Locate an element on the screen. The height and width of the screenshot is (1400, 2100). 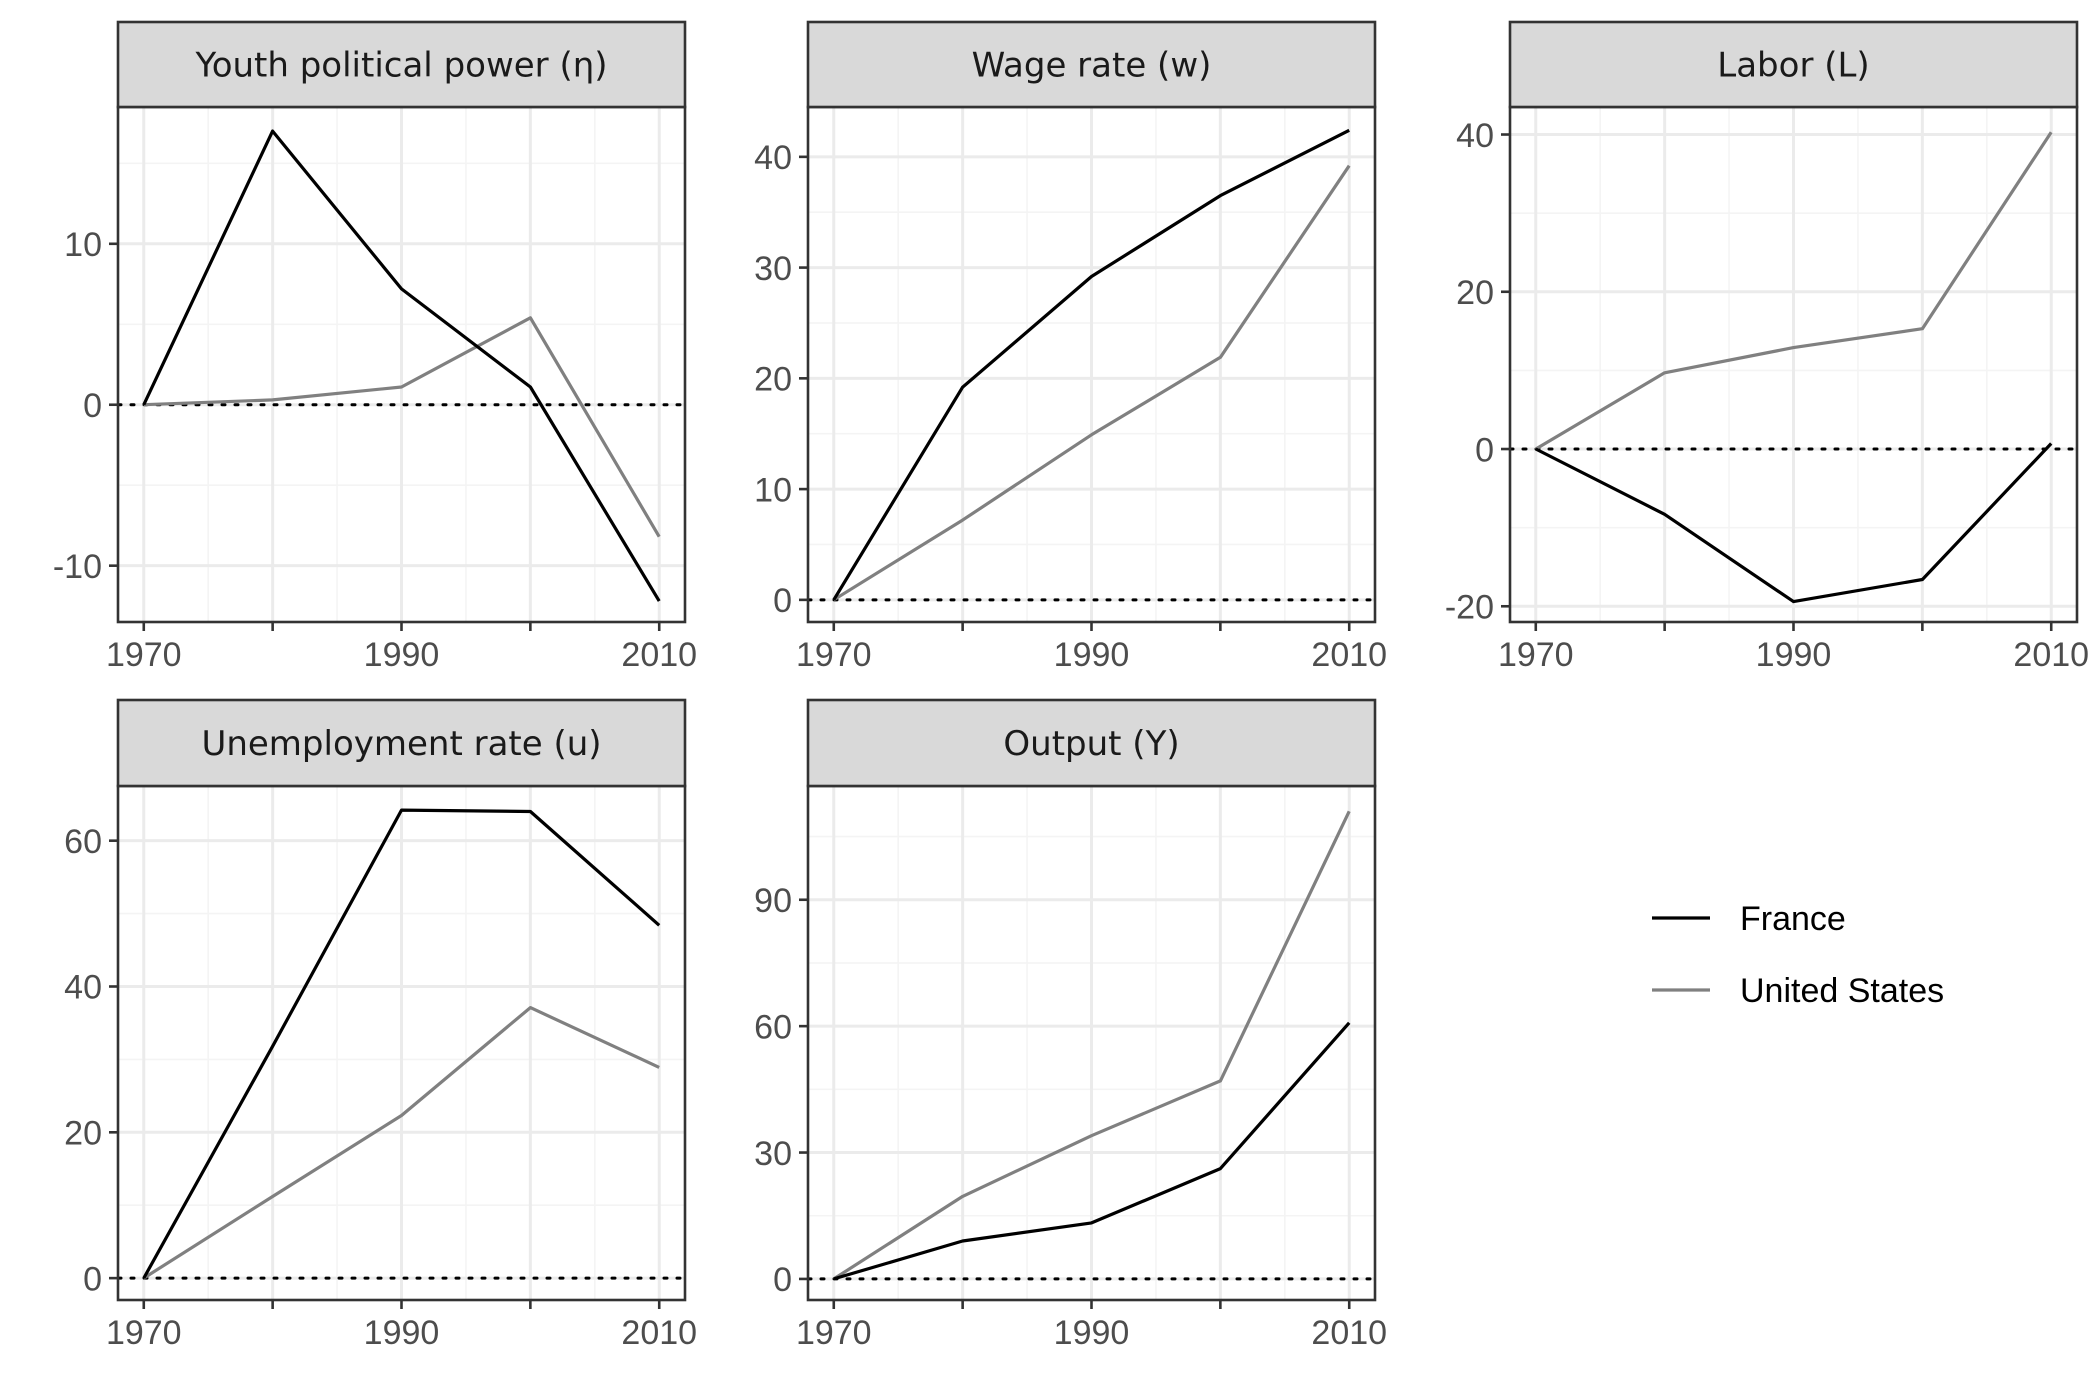
panel-wage-rate-y-tick-label: 20 is located at coordinates (773, 380).